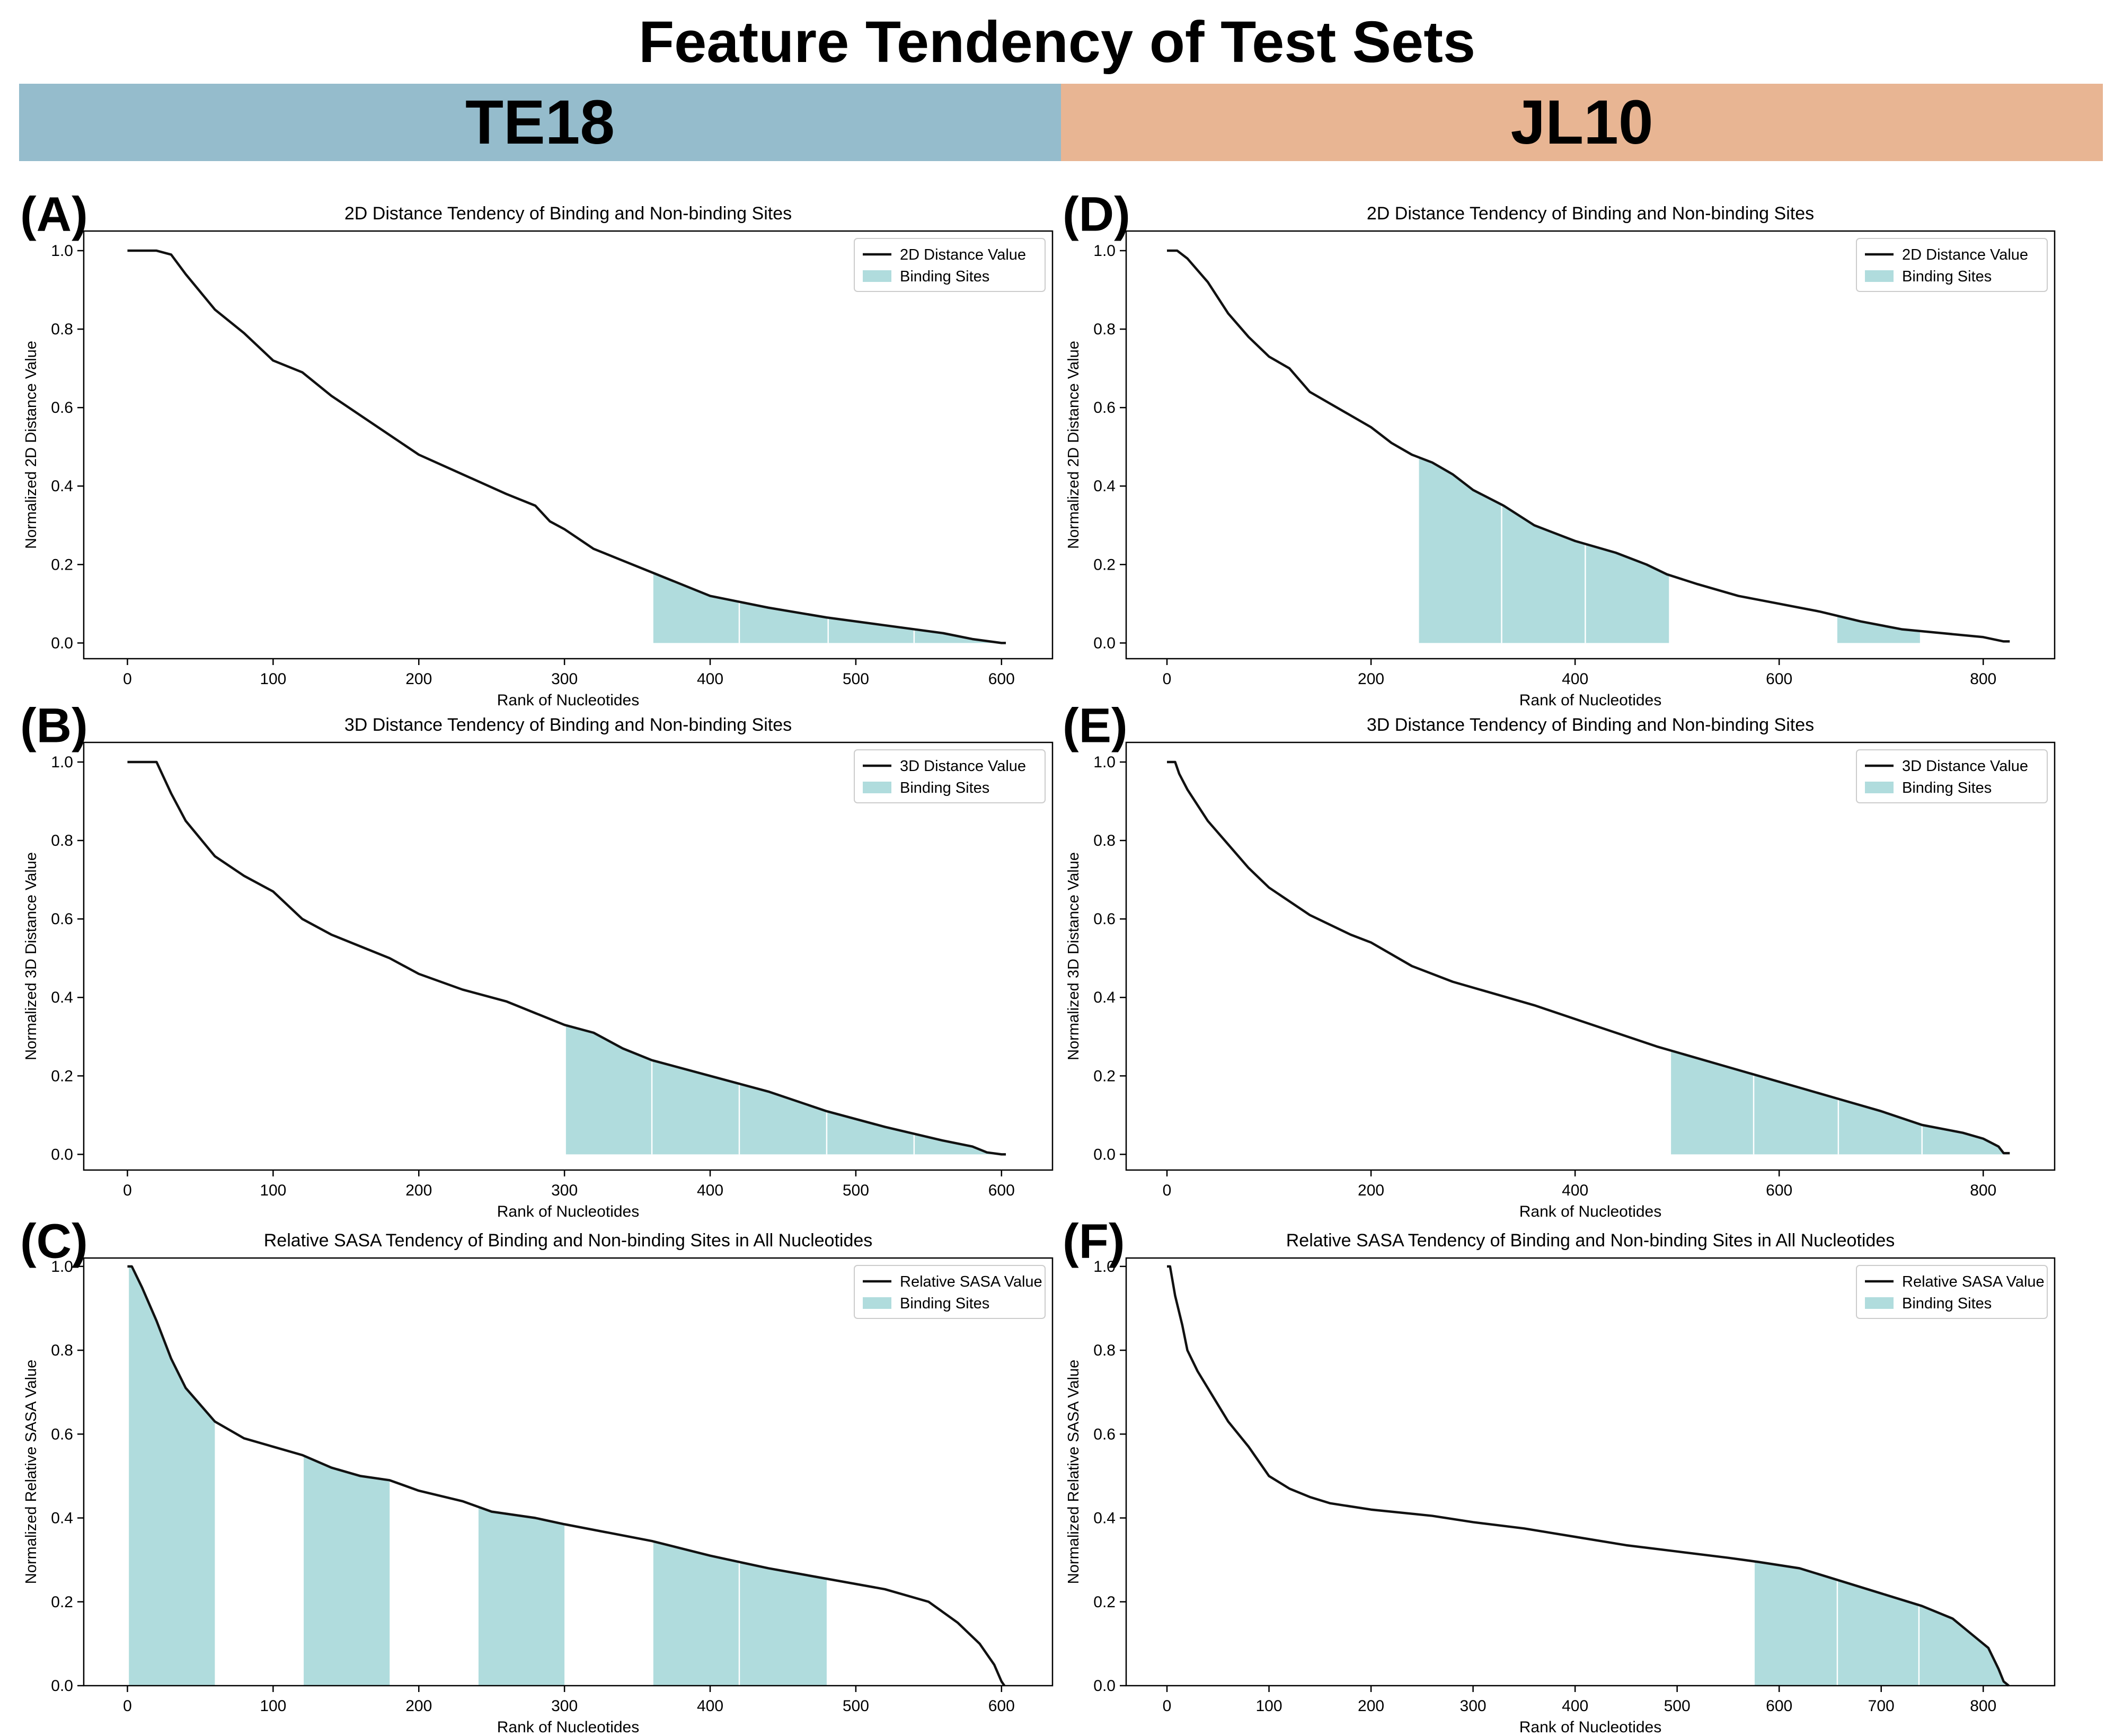  What do you see at coordinates (1057, 42) in the screenshot?
I see `figure-title: Feature Tendency of Test Sets` at bounding box center [1057, 42].